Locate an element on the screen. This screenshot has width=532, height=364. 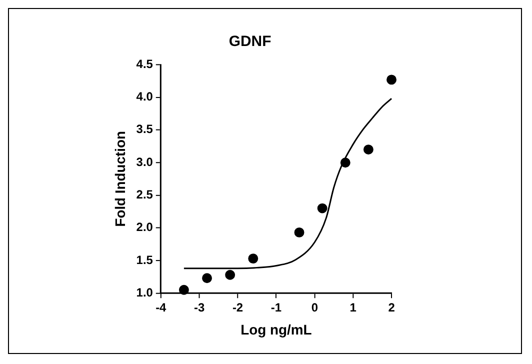
x-tick-label: -3 is located at coordinates (199, 307).